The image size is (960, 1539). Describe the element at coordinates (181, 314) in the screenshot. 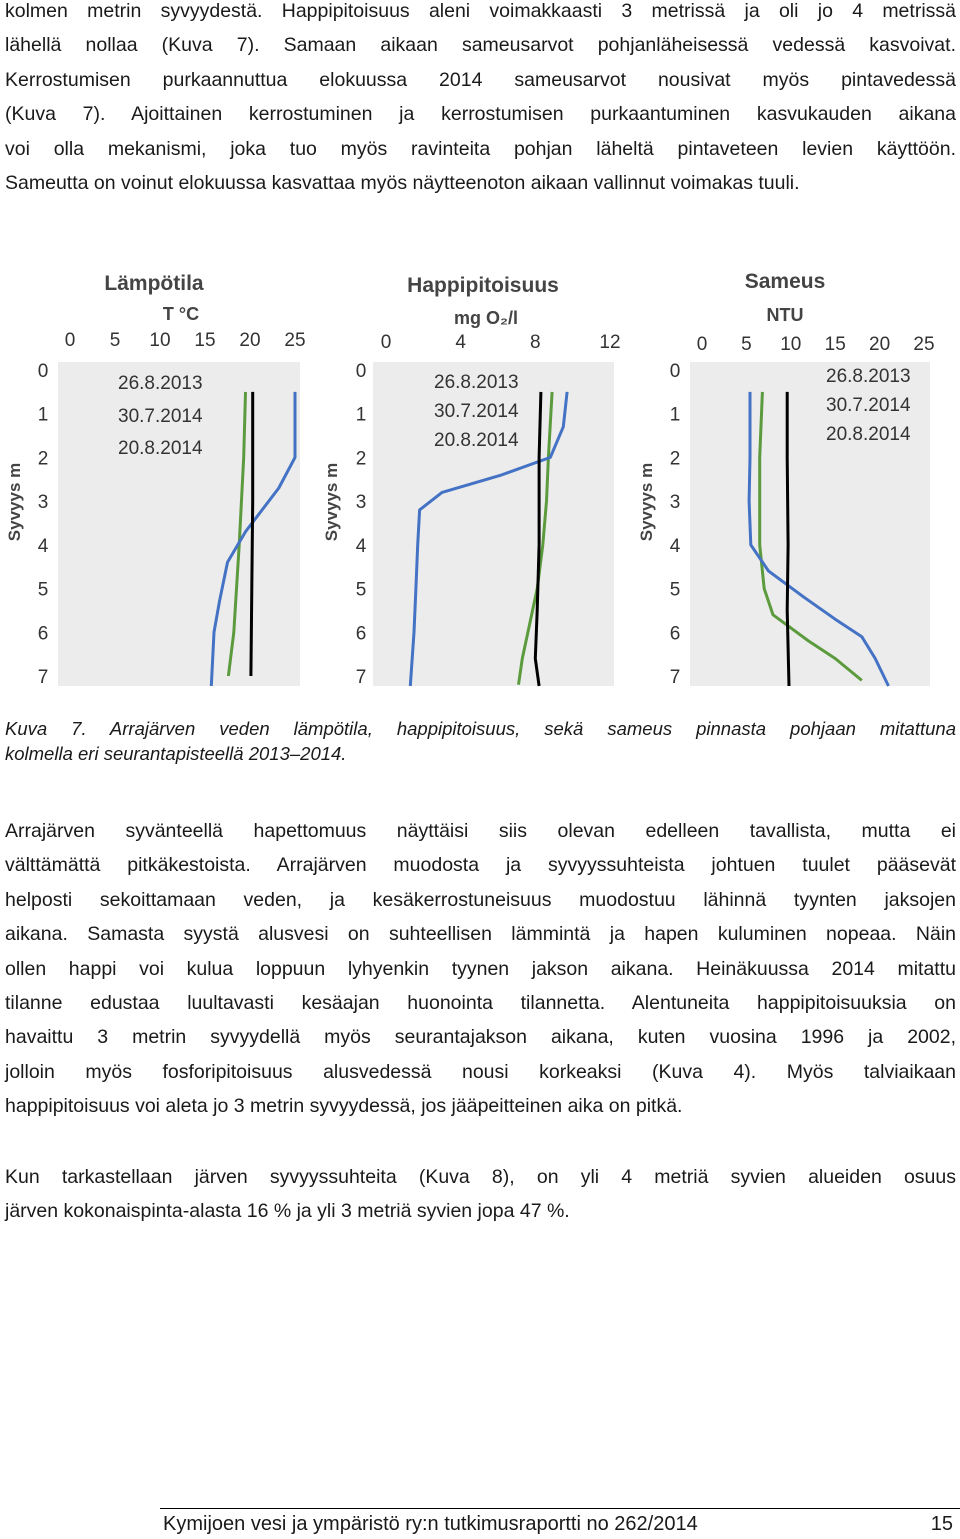

I see `x-axis-label: T °C` at that location.